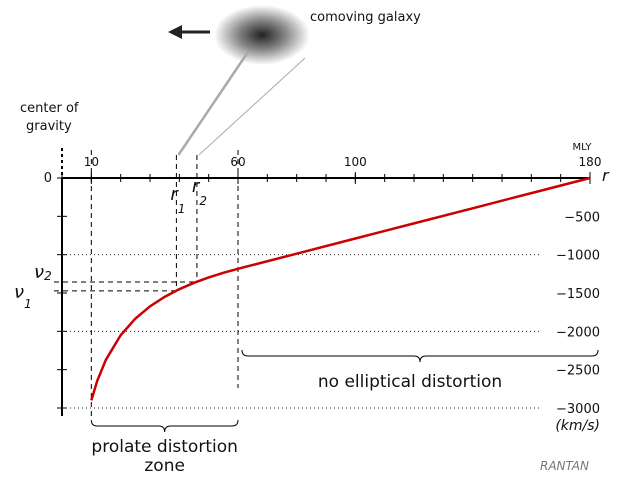 The image size is (618, 485). I want to click on zone-label: prolate distortion, so click(164, 447).